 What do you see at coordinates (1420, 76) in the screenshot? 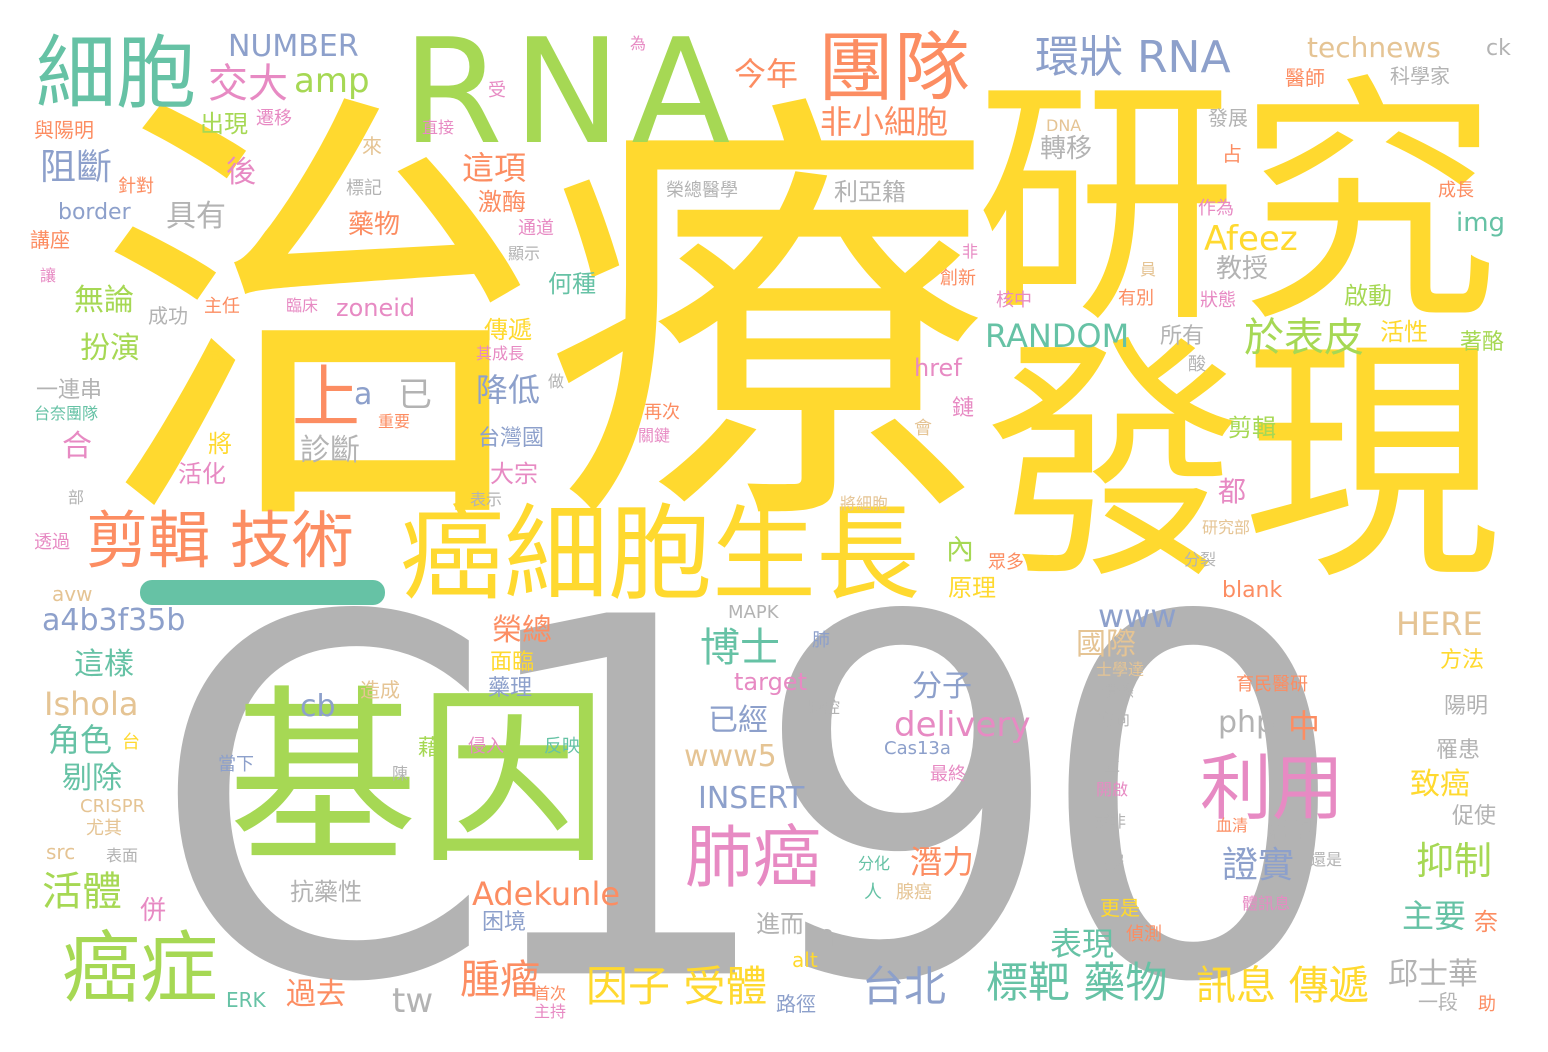
I see `word-kexuejia: 科學家` at bounding box center [1420, 76].